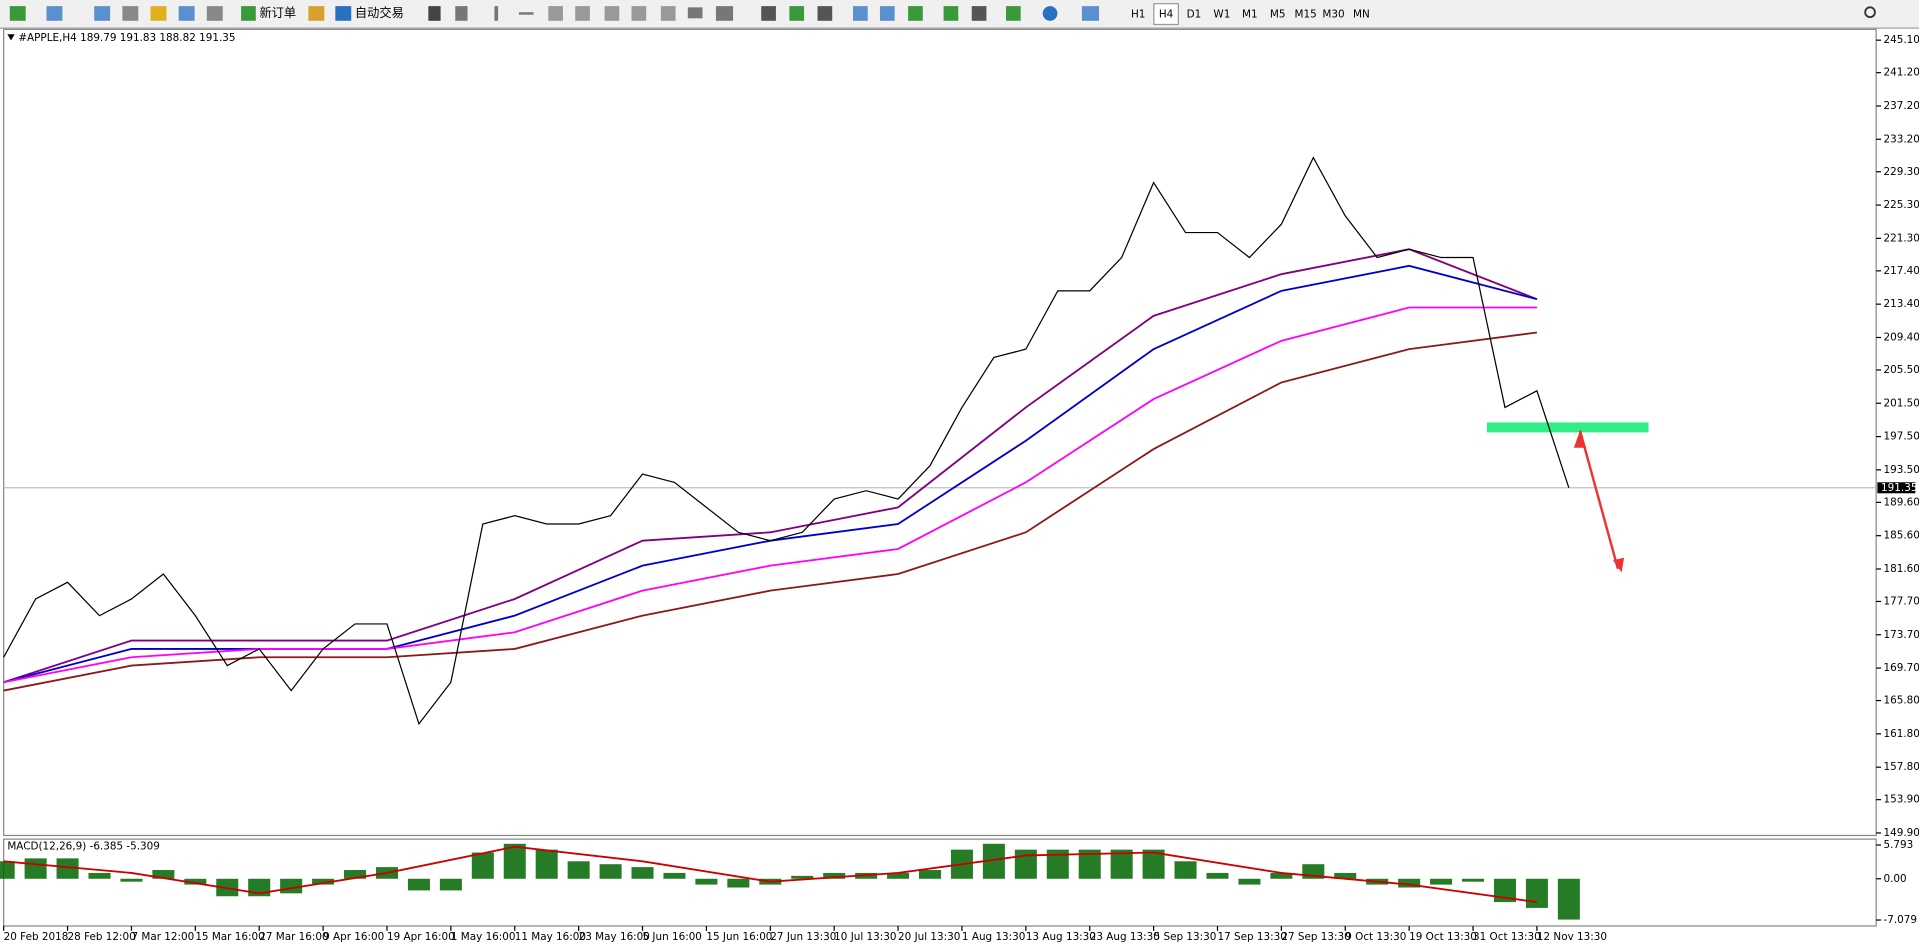 The image size is (1919, 948). I want to click on y-tick-label: 225.30, so click(1901, 205).